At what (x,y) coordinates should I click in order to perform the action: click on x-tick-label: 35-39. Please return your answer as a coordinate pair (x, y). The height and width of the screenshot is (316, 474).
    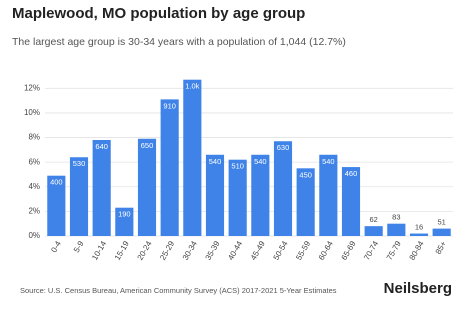
    Looking at the image, I should click on (213, 250).